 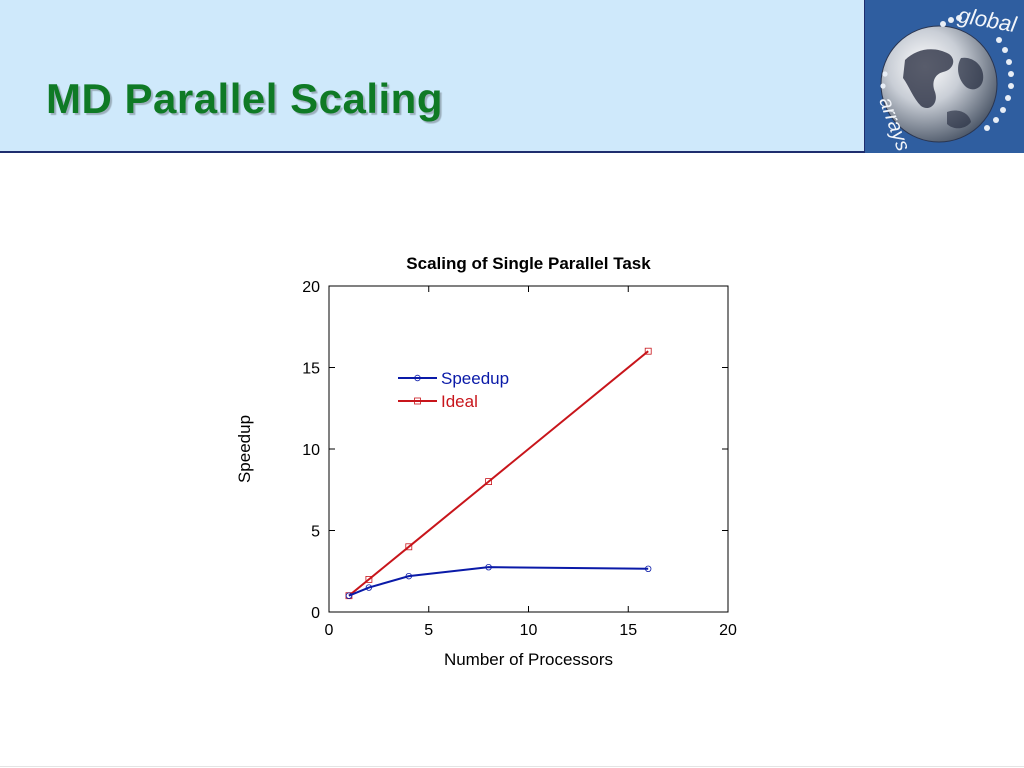 I want to click on legend-label-speedup: Speedup, so click(x=475, y=378).